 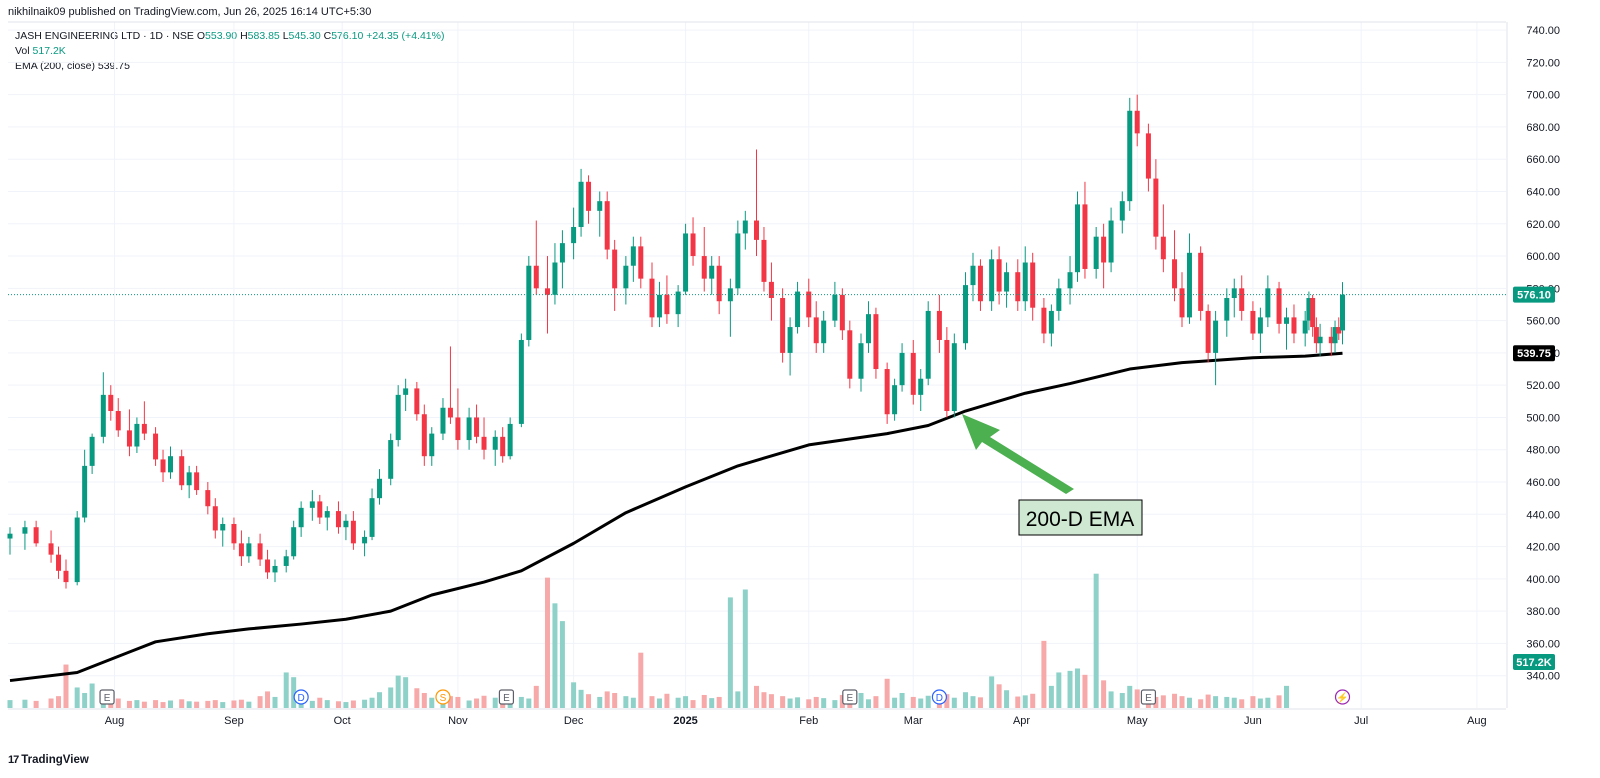 What do you see at coordinates (48, 760) in the screenshot?
I see `tradingview-logo: 17 TradingView` at bounding box center [48, 760].